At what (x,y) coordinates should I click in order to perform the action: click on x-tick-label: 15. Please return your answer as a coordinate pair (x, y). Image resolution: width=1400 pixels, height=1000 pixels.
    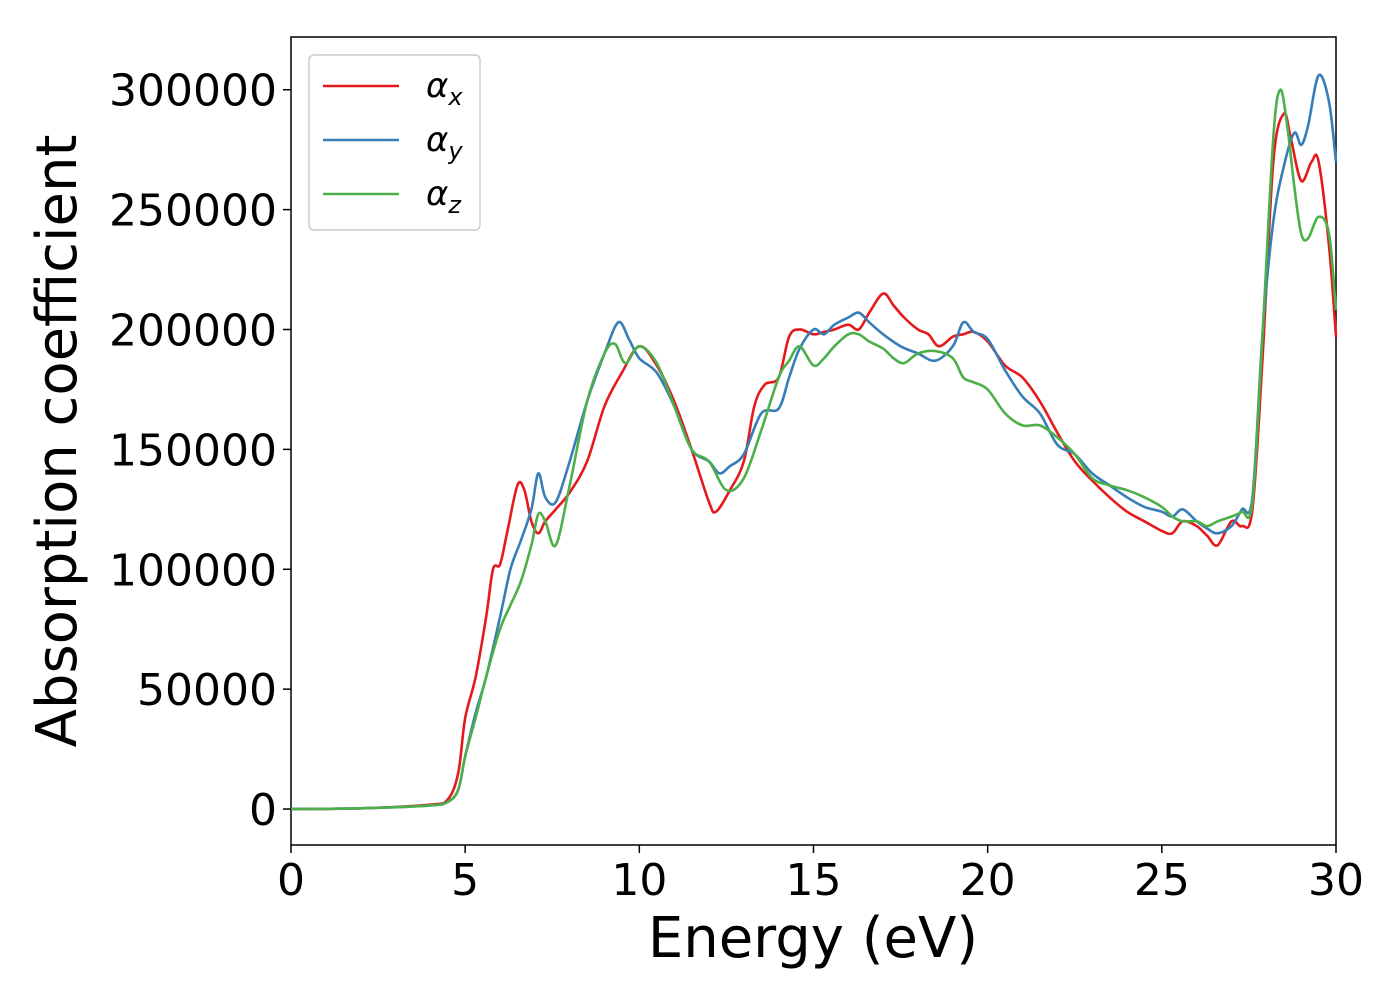
    Looking at the image, I should click on (814, 880).